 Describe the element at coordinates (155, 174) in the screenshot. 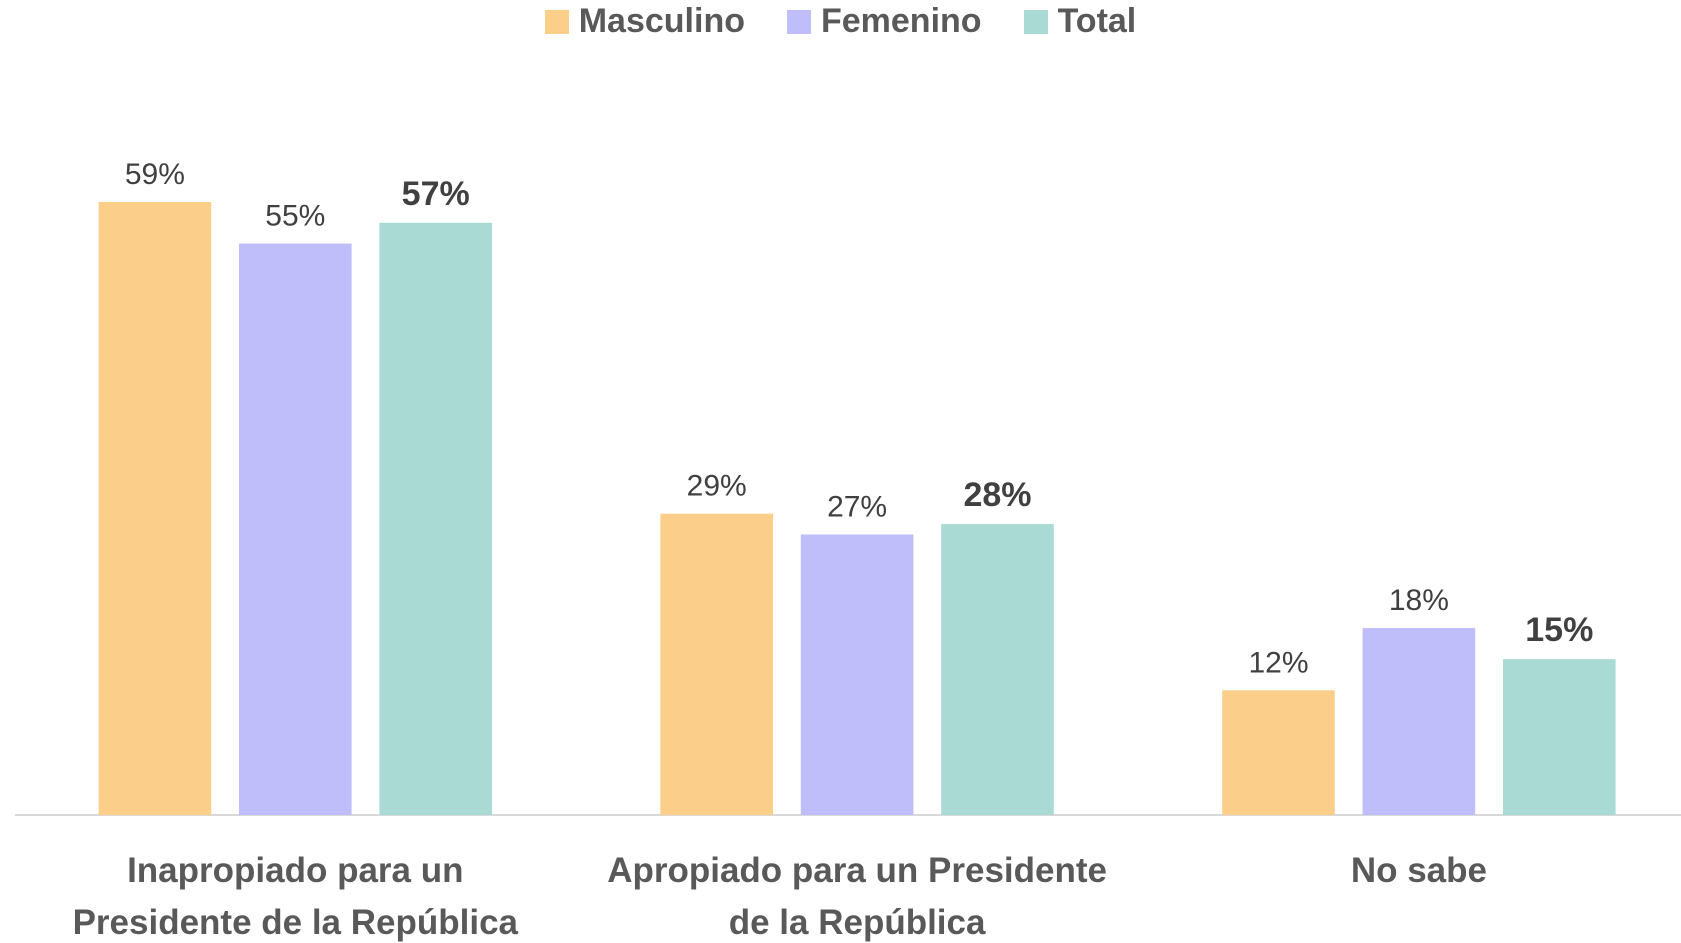

I see `data-label: 59%` at that location.